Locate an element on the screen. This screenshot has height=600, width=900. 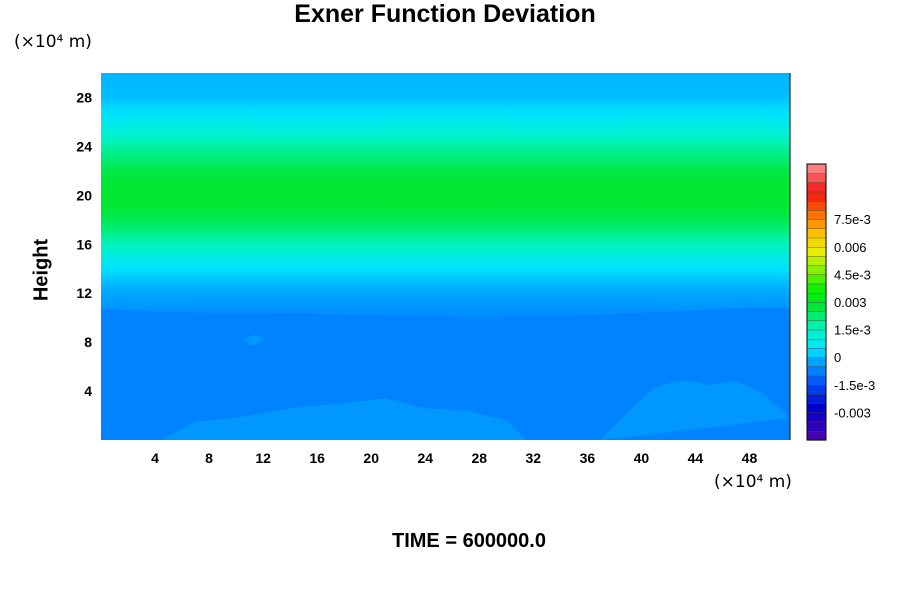
colorbar-tick-label: 4.5e-3 is located at coordinates (852, 274).